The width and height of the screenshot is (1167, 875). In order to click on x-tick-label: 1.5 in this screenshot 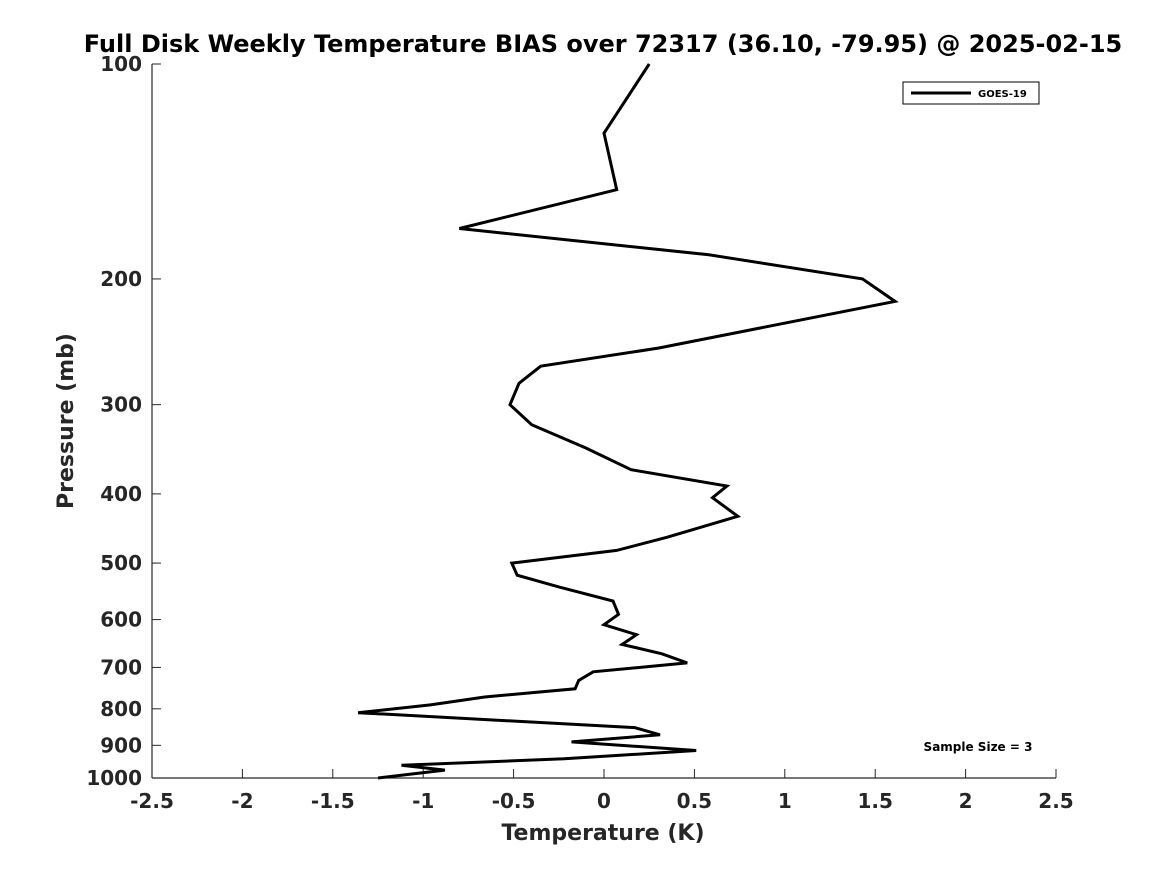, I will do `click(874, 801)`.